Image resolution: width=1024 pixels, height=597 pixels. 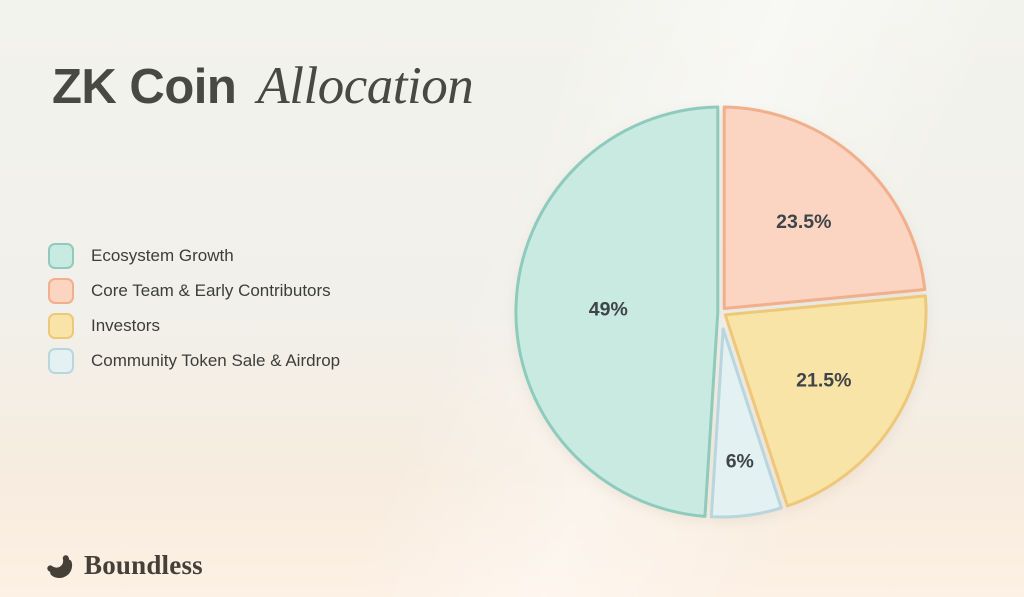 I want to click on legend-label: Ecosystem Growth, so click(x=162, y=255).